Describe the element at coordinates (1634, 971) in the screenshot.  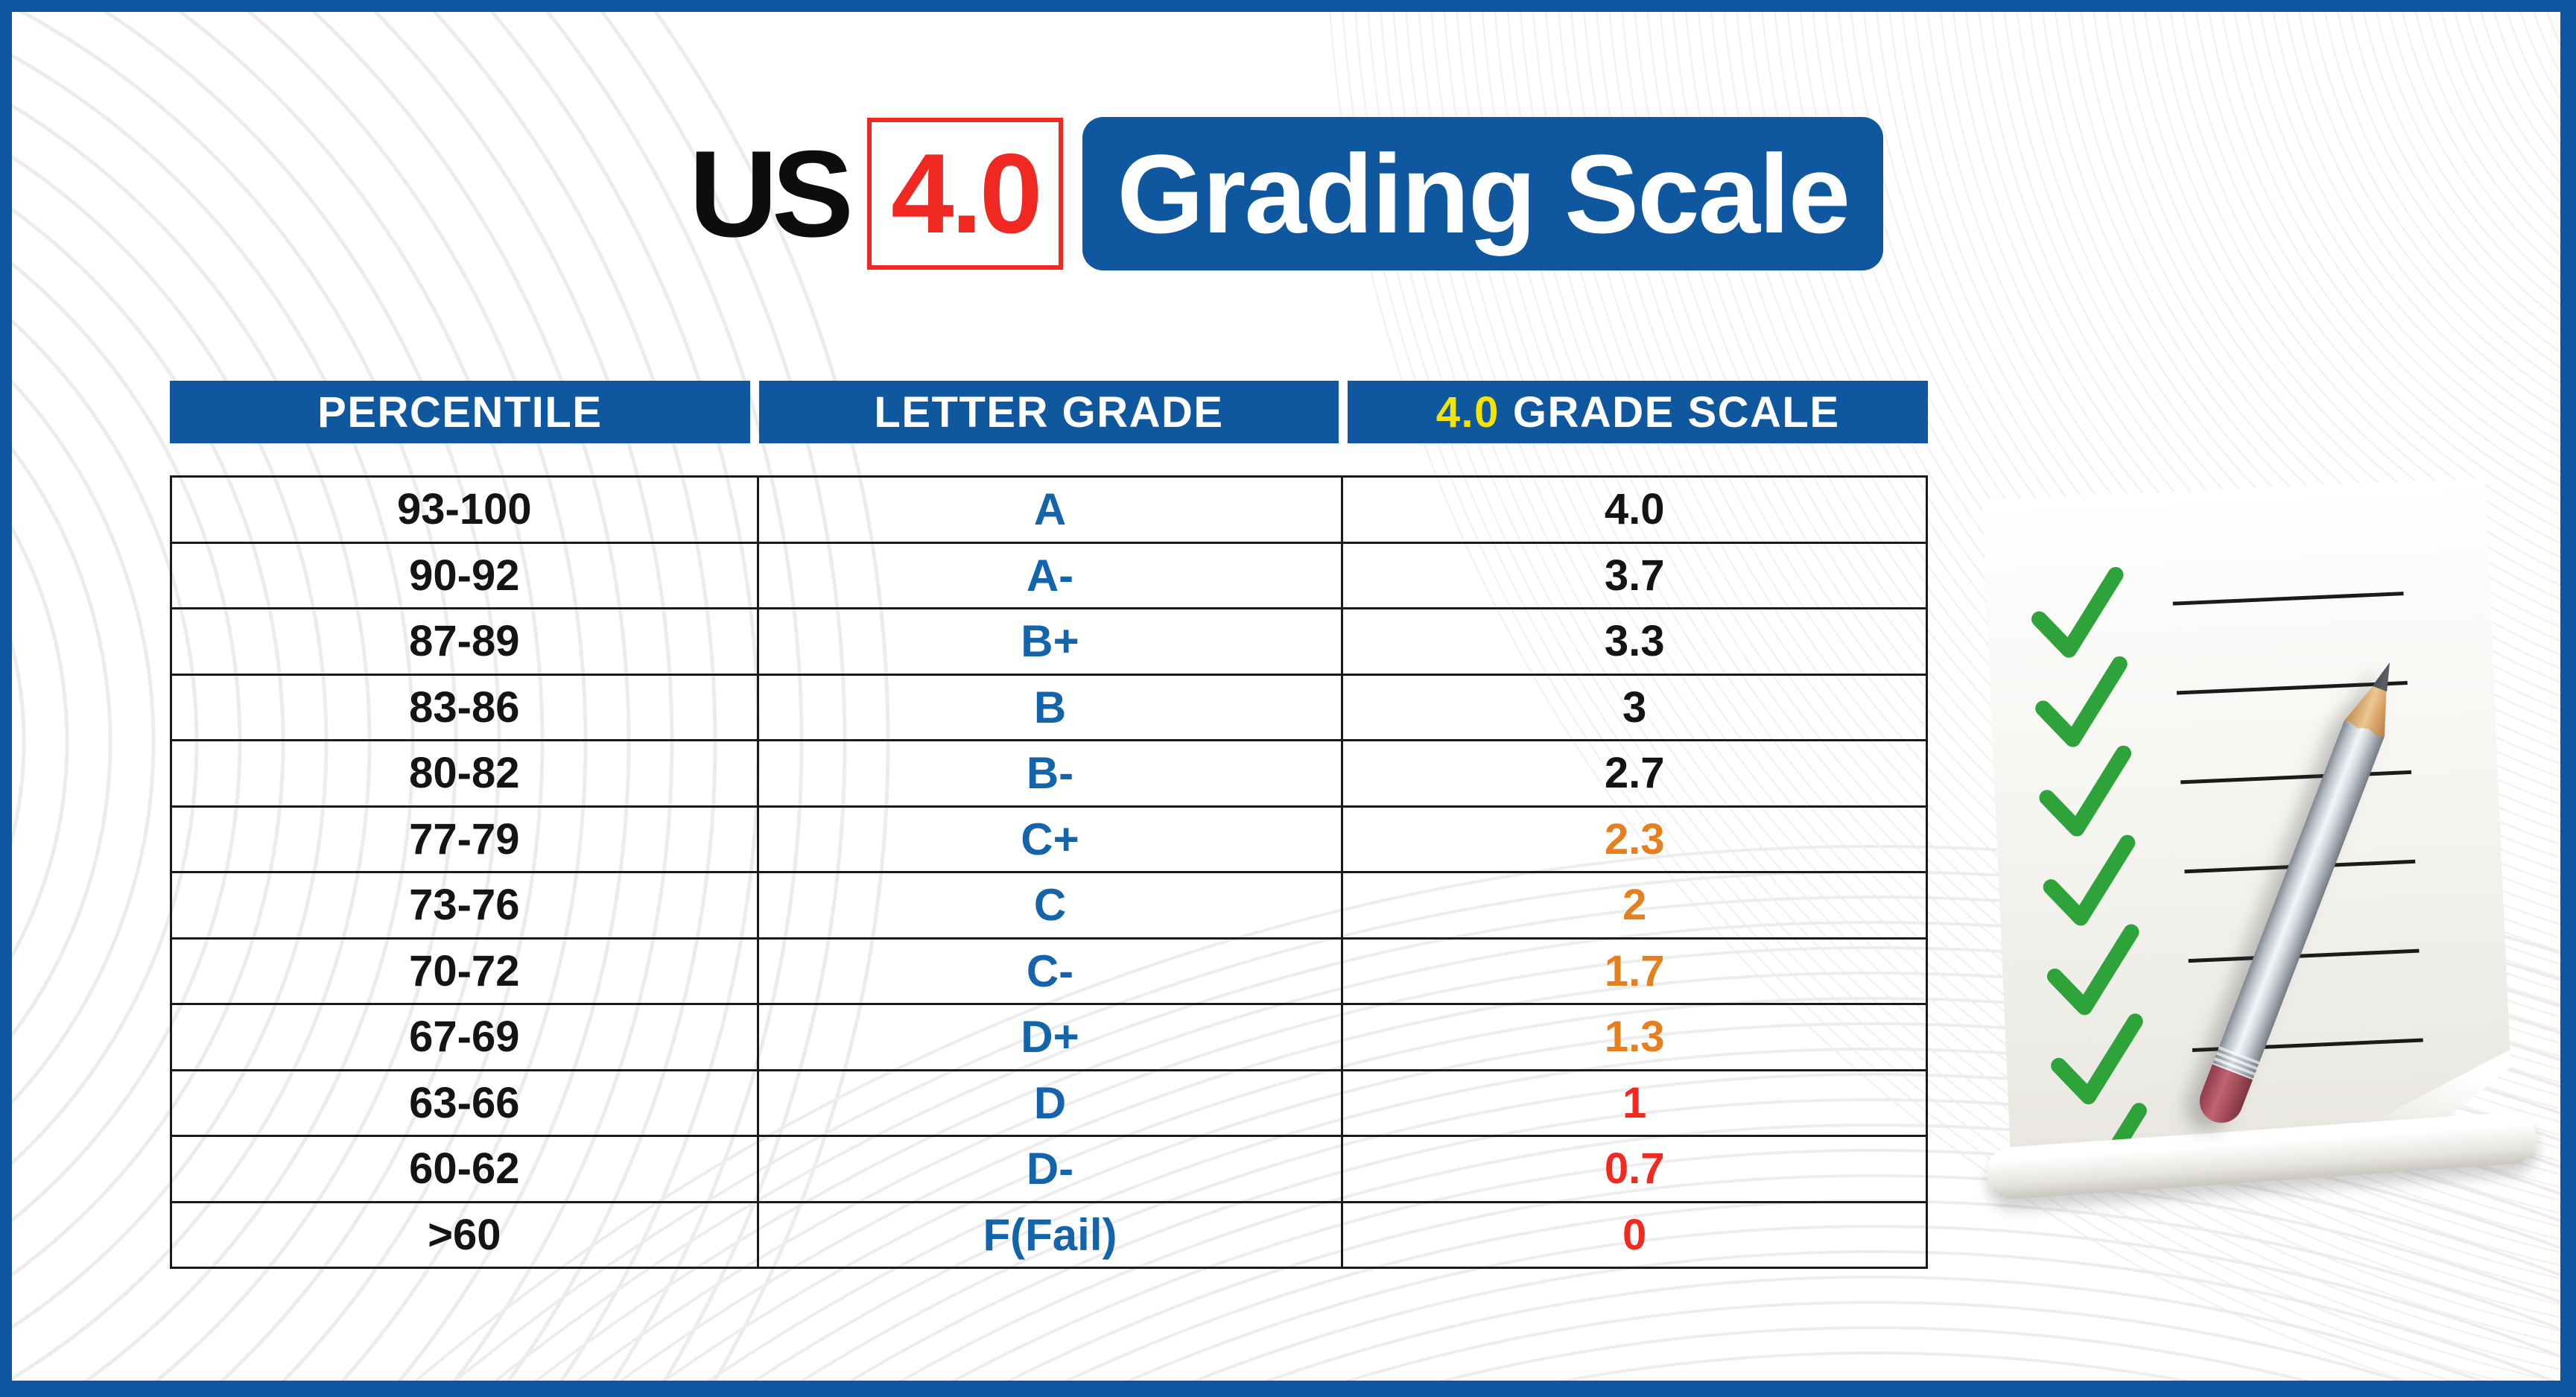
I see `grade-scale-cell: 1.7` at that location.